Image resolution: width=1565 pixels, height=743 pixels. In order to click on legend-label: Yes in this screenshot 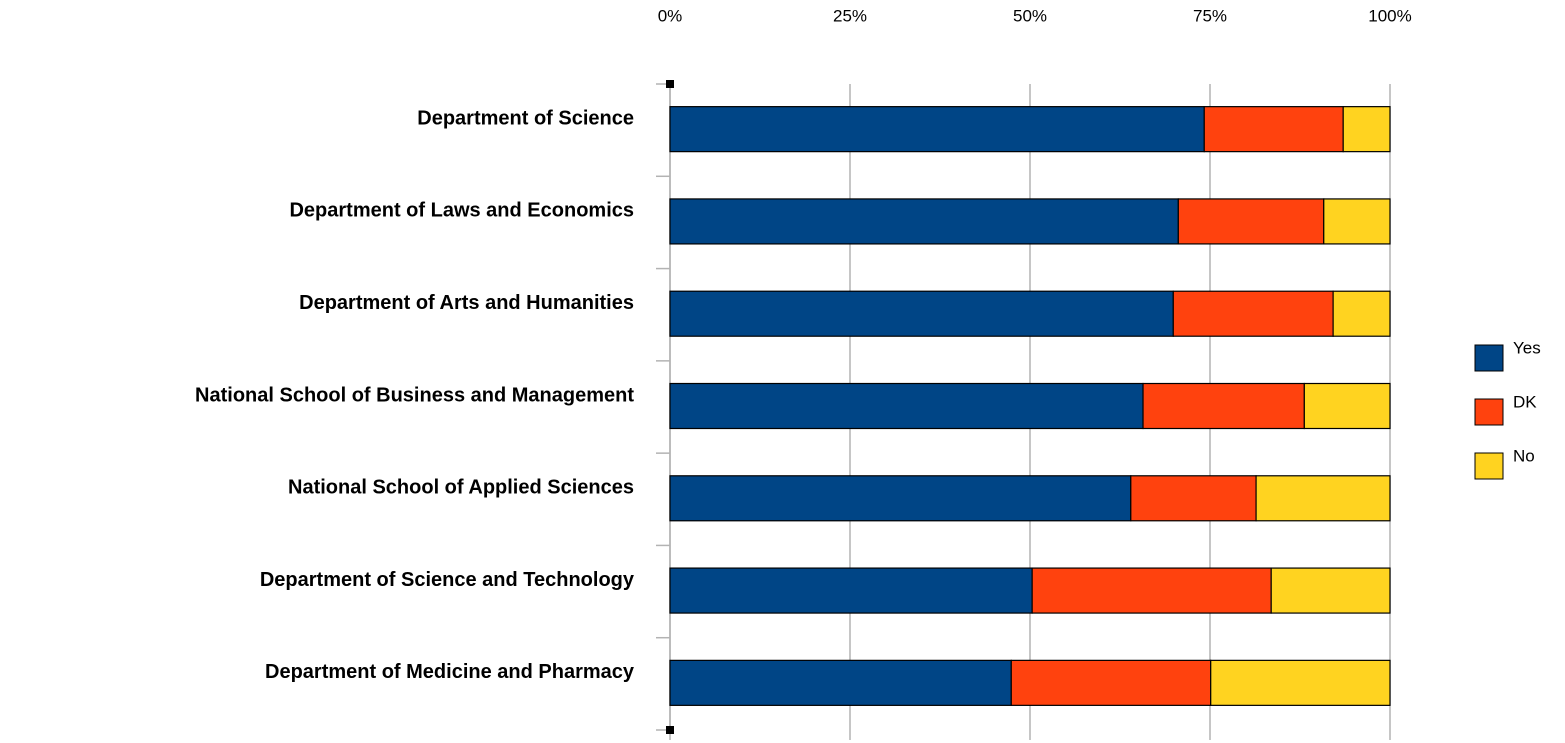, I will do `click(1527, 347)`.